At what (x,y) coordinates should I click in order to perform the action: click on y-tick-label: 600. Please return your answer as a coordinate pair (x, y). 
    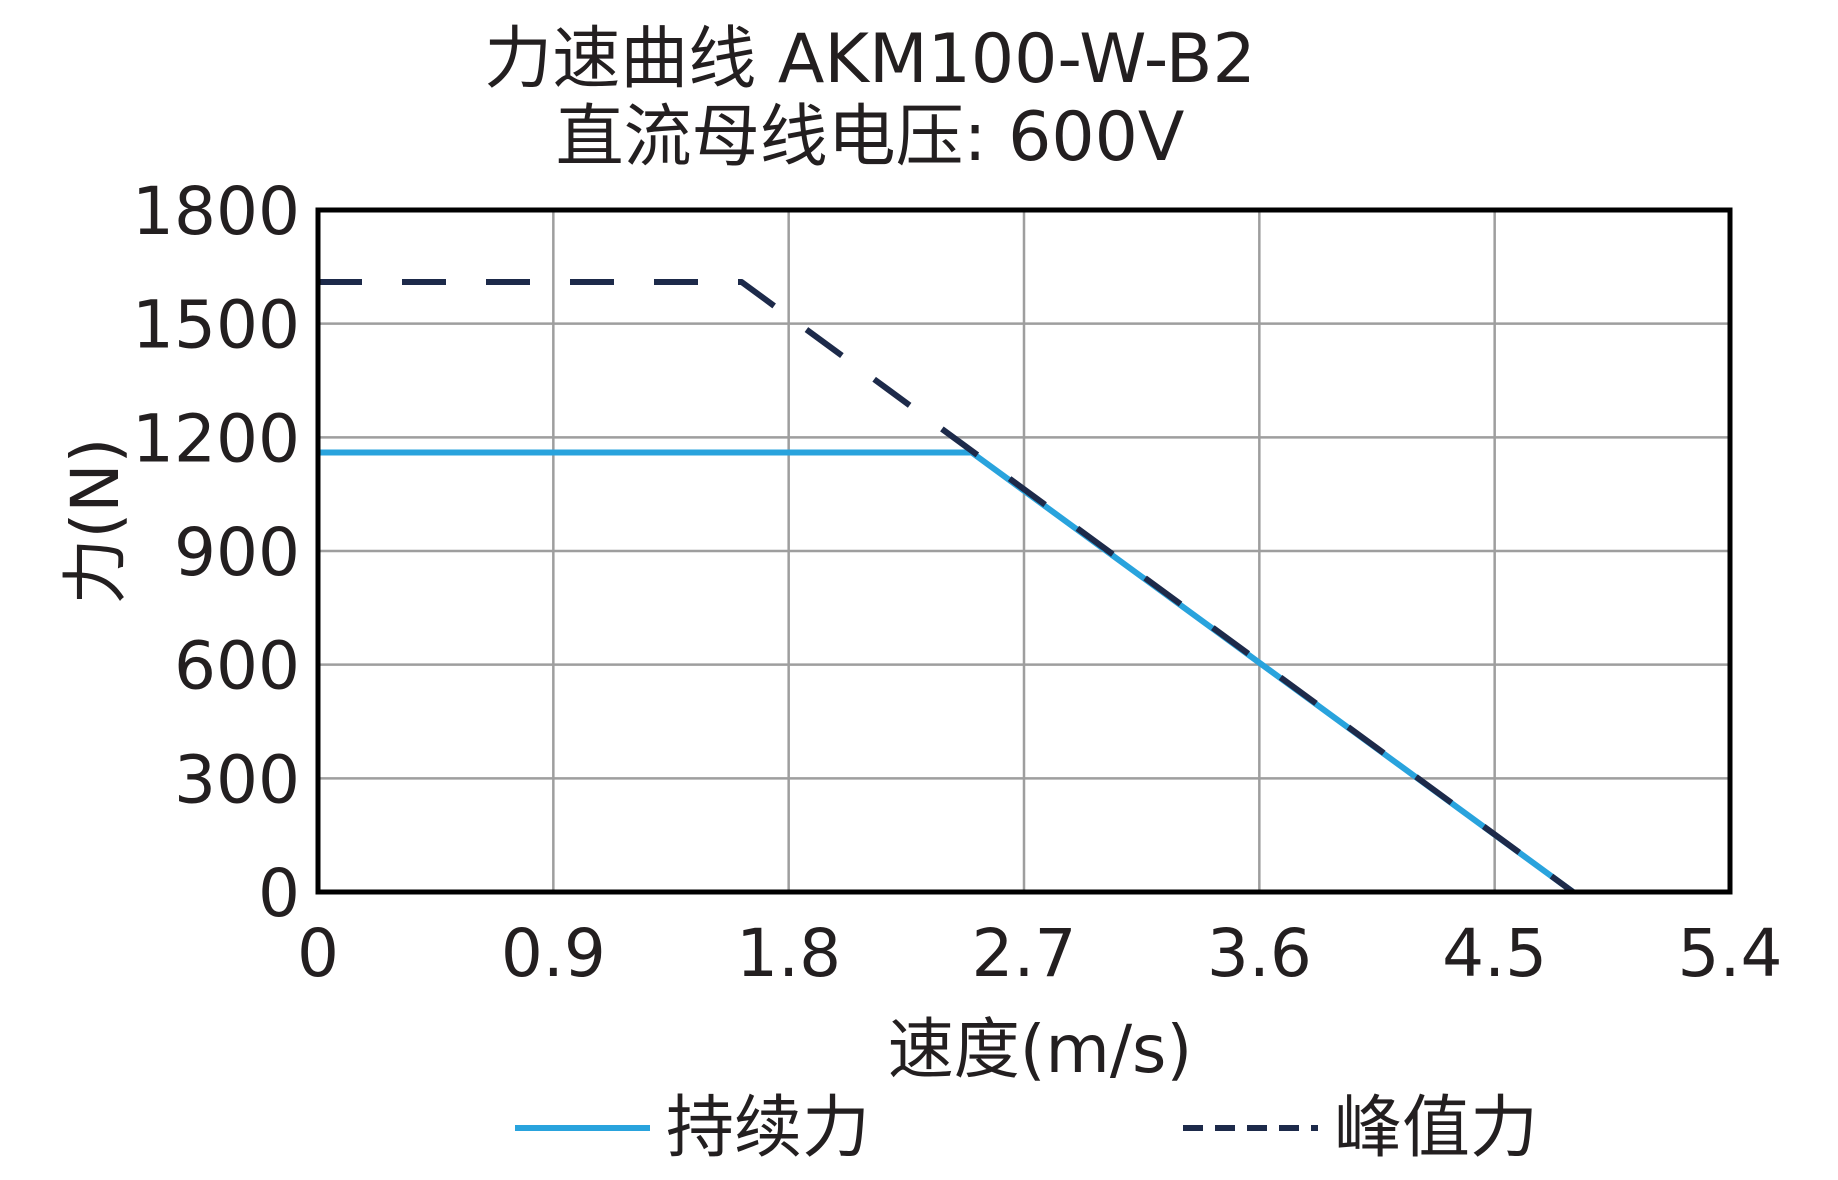
    Looking at the image, I should click on (237, 666).